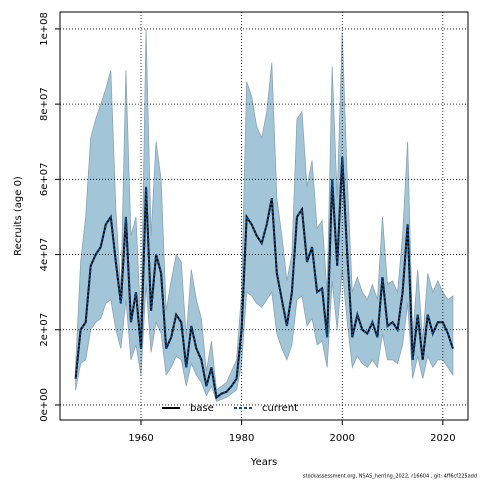 This screenshot has height=484, width=480. What do you see at coordinates (44, 29) in the screenshot?
I see `y-tick-label: 1e+08` at bounding box center [44, 29].